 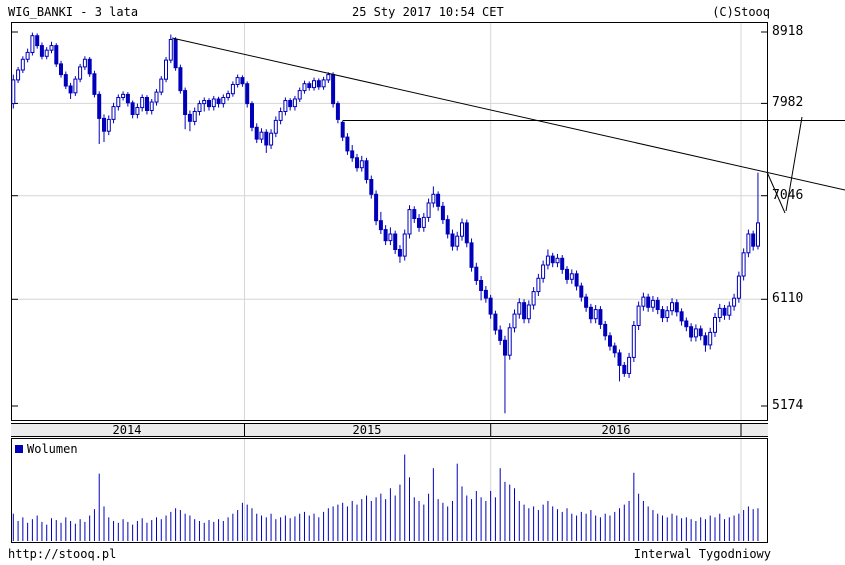 What do you see at coordinates (788, 102) in the screenshot?
I see `y-axis-tick-7982: 7982` at bounding box center [788, 102].